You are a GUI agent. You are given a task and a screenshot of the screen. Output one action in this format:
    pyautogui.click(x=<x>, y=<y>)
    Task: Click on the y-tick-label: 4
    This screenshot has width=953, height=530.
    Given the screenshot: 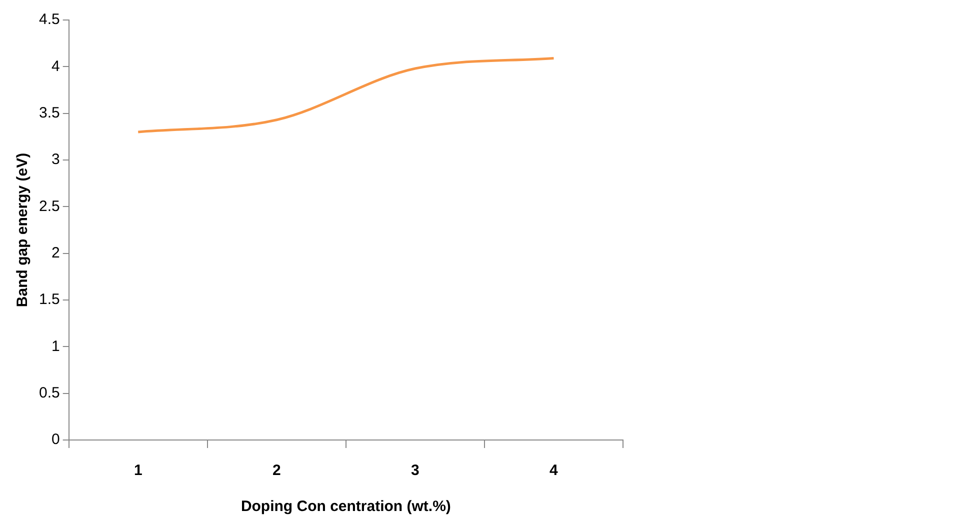 What is the action you would take?
    pyautogui.click(x=56, y=66)
    